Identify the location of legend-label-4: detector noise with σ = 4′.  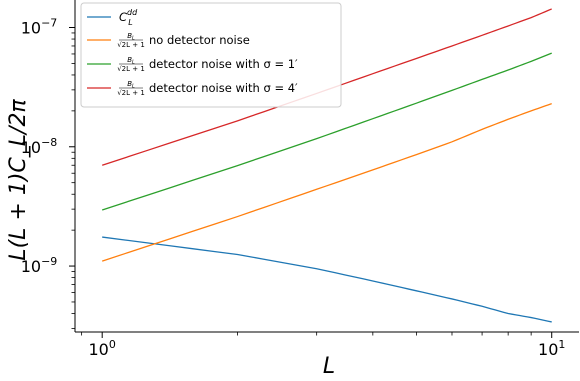
(223, 88).